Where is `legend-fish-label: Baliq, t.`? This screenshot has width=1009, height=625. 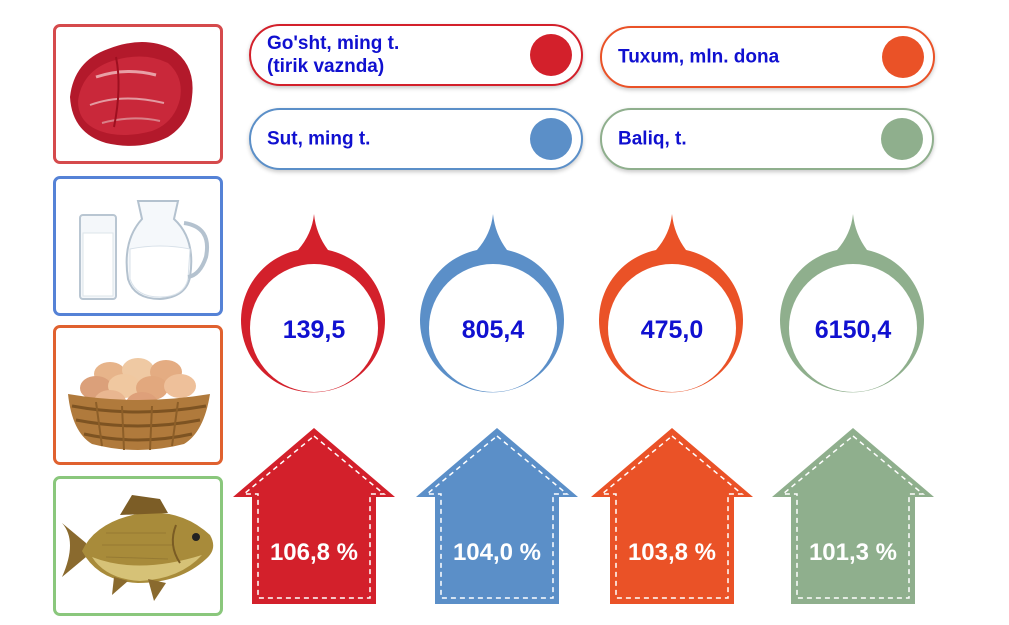
legend-fish-label: Baliq, t. is located at coordinates (652, 139).